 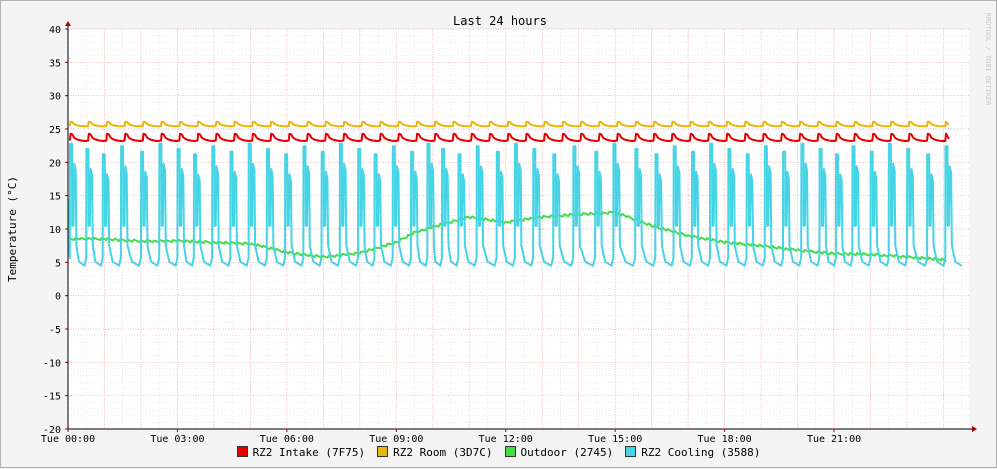 I want to click on x-tick-label: Tue 21:00, so click(x=834, y=439).